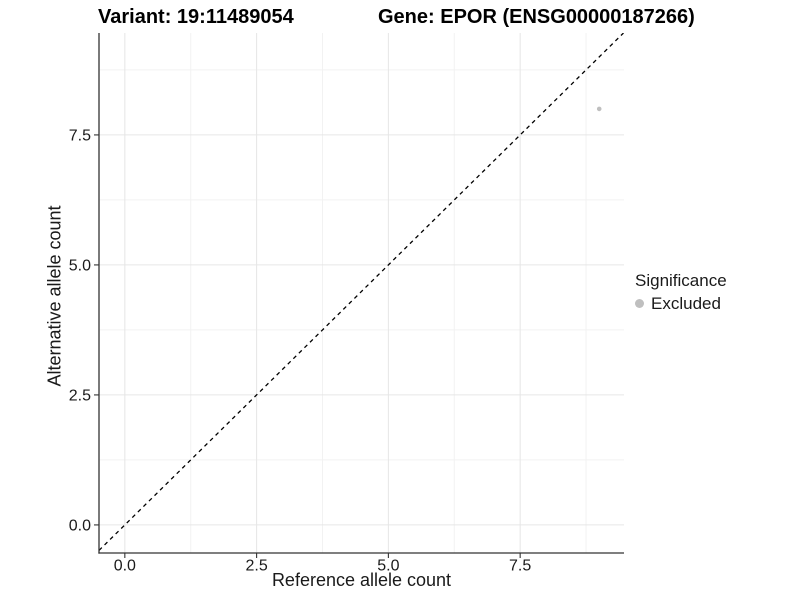 The width and height of the screenshot is (800, 600). What do you see at coordinates (80, 395) in the screenshot?
I see `y-tick-label: 2.5` at bounding box center [80, 395].